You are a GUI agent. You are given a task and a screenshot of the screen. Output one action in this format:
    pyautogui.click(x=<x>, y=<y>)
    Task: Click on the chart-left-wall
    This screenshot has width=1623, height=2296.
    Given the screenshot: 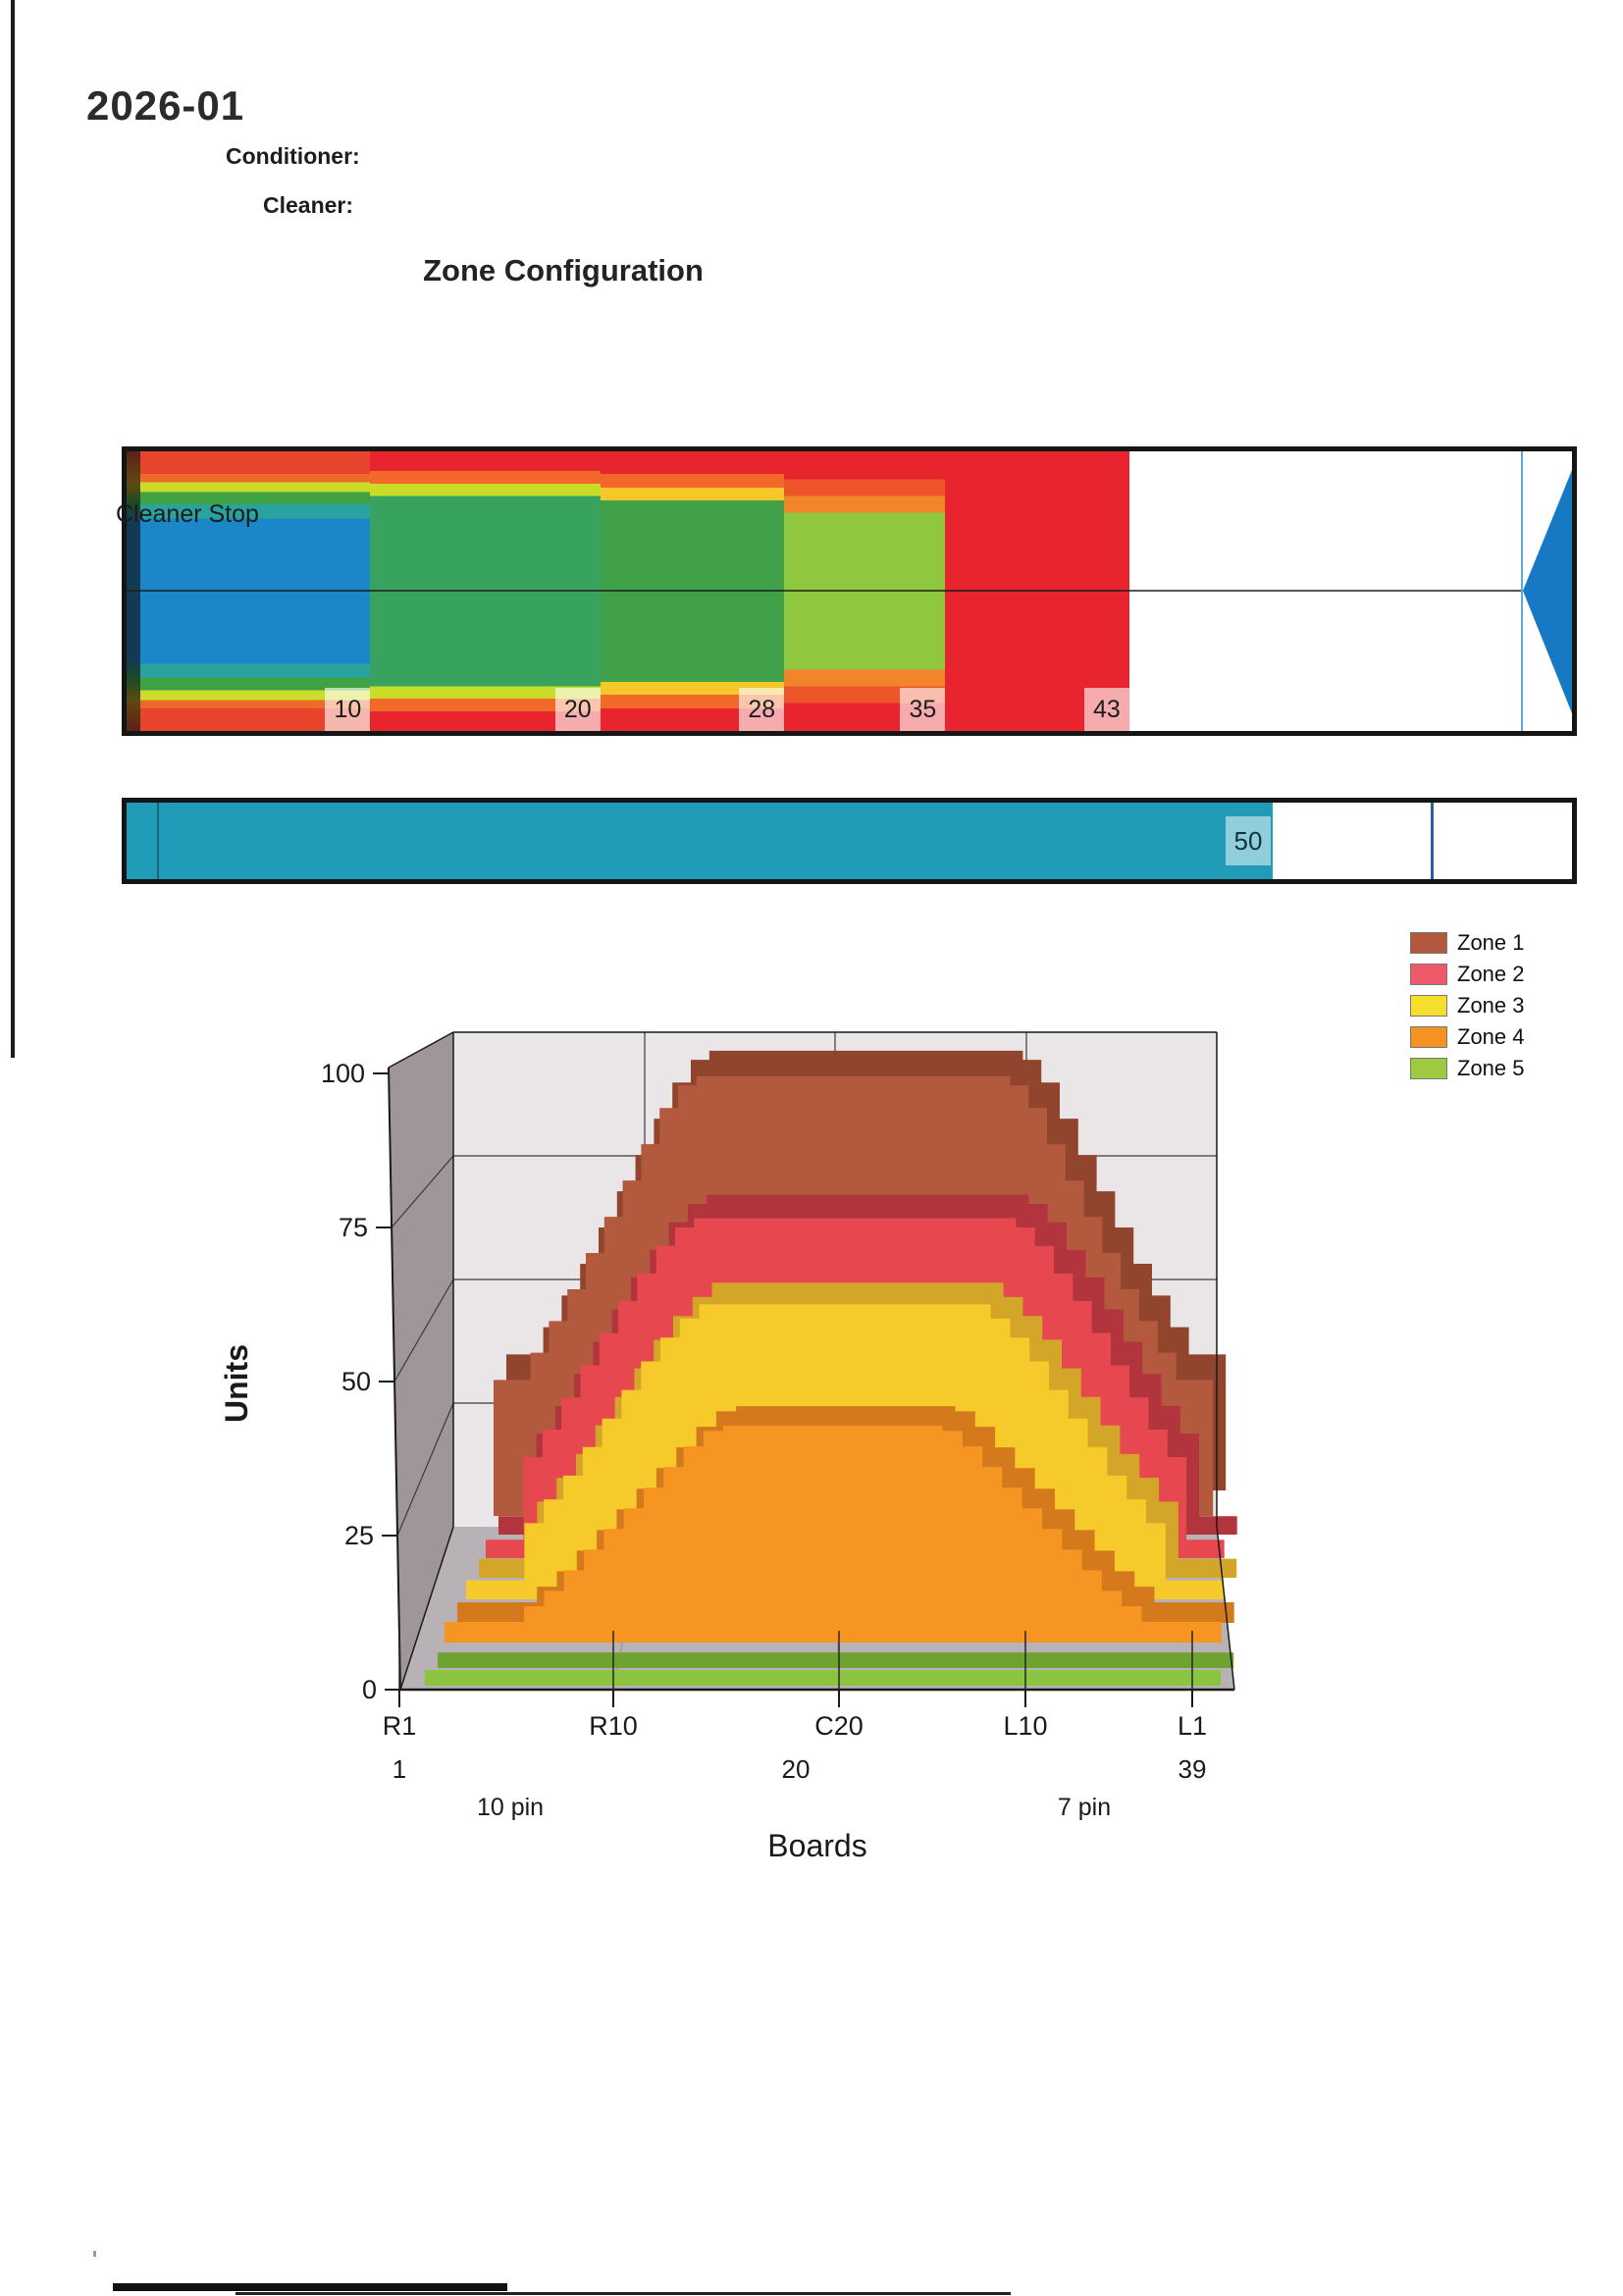 What is the action you would take?
    pyautogui.click(x=421, y=1361)
    